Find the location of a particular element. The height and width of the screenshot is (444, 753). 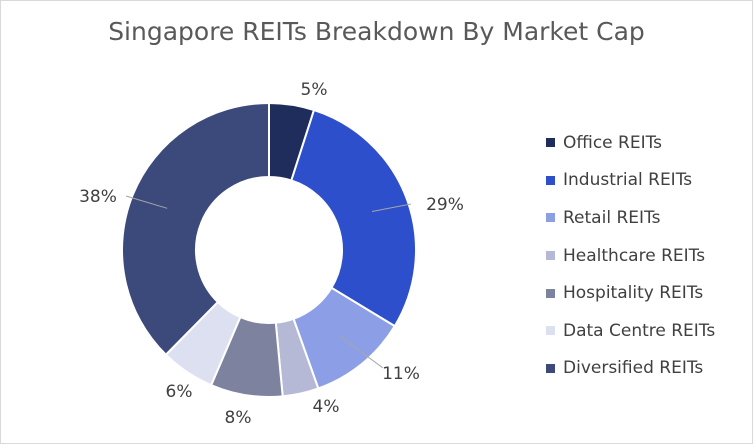

legend-item: Hospitality REITs is located at coordinates (630, 293).